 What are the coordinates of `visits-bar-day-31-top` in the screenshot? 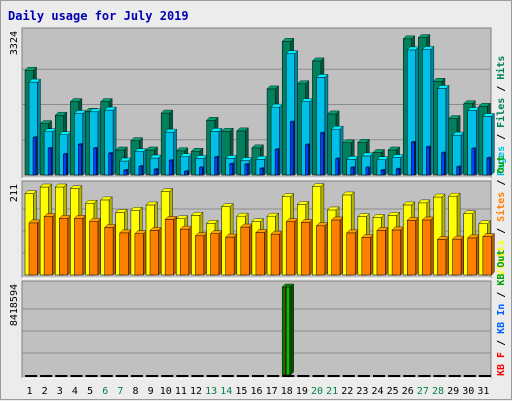 It's located at (484, 222).